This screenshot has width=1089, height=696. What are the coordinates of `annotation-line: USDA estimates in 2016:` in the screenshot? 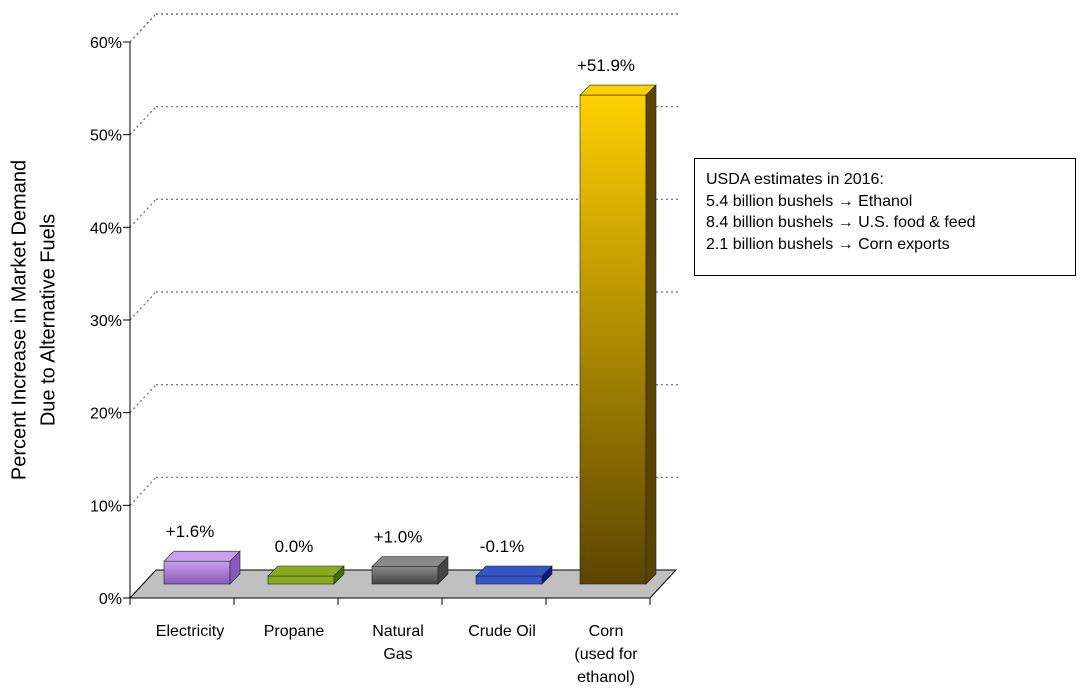 It's located at (795, 179).